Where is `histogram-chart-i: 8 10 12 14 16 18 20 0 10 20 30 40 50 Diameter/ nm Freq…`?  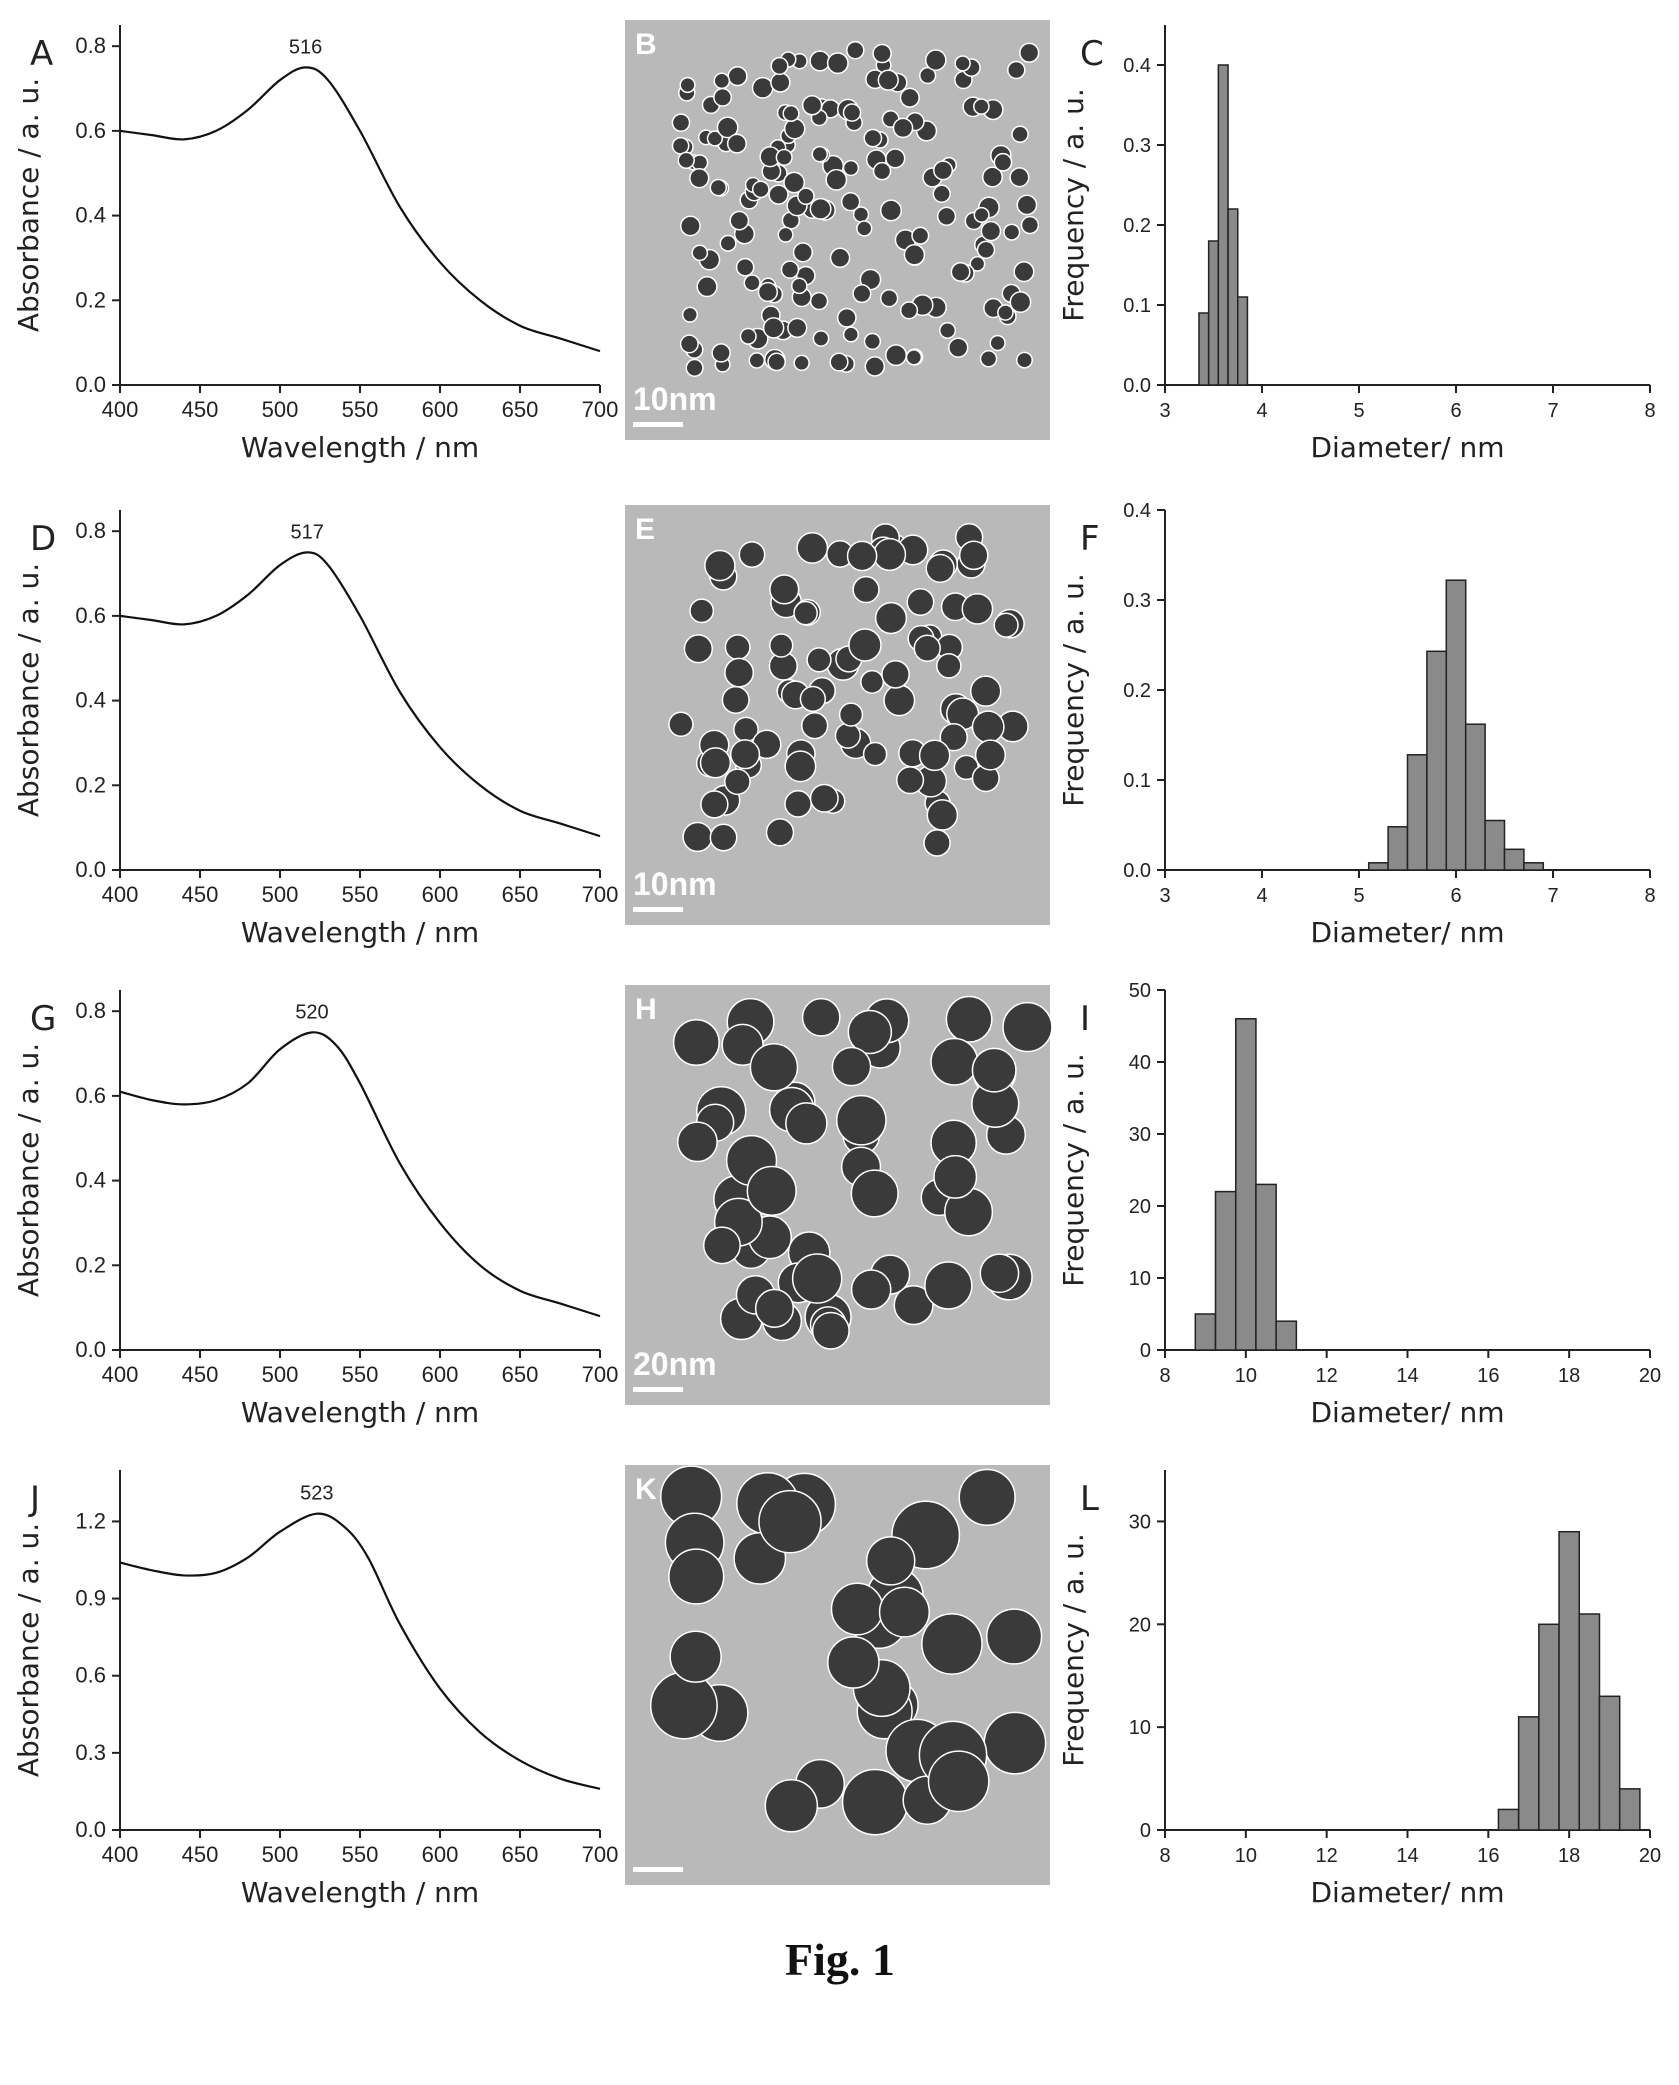
histogram-chart-i: 8 10 12 14 16 18 20 0 10 20 30 40 50 Diameter/ nm Freq… is located at coordinates (1359, 1204).